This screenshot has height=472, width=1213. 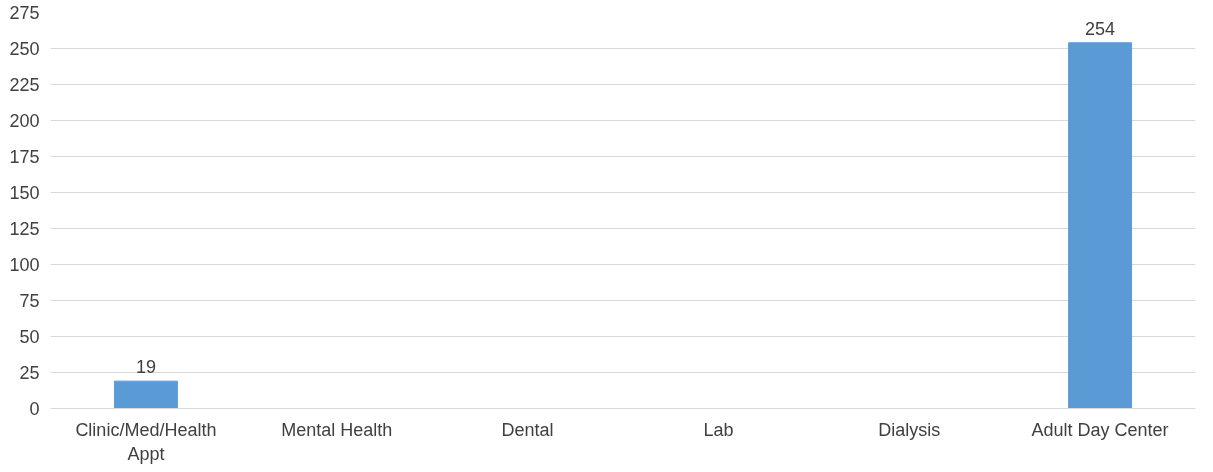 What do you see at coordinates (24, 49) in the screenshot?
I see `y-tick-label: 250` at bounding box center [24, 49].